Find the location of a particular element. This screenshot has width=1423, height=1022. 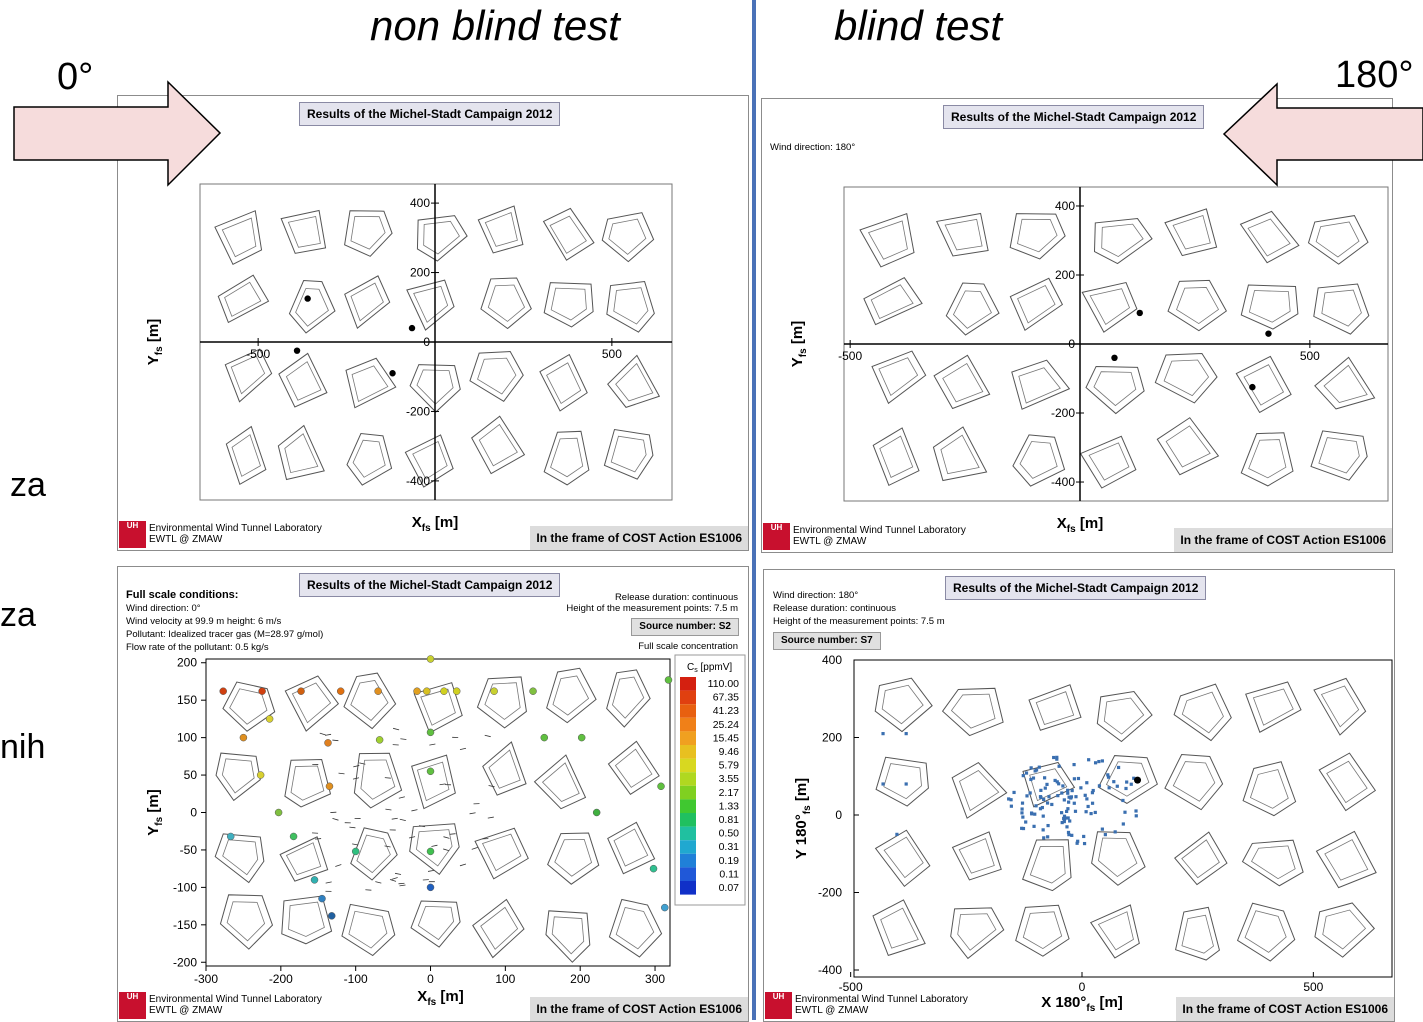

legend-value: 0.50 is located at coordinates (729, 834).